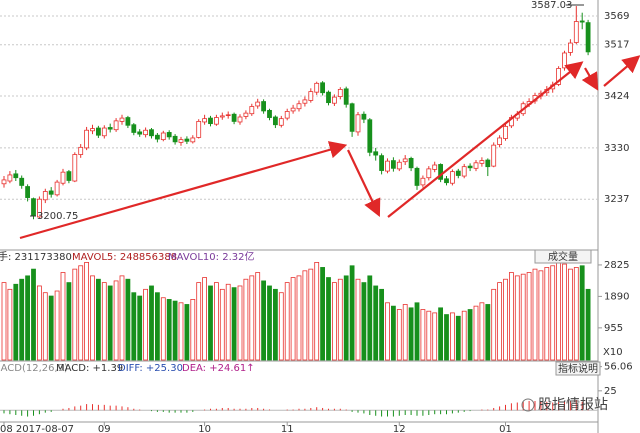  I want to click on legend: DEA: +24.61↑, so click(218, 368).